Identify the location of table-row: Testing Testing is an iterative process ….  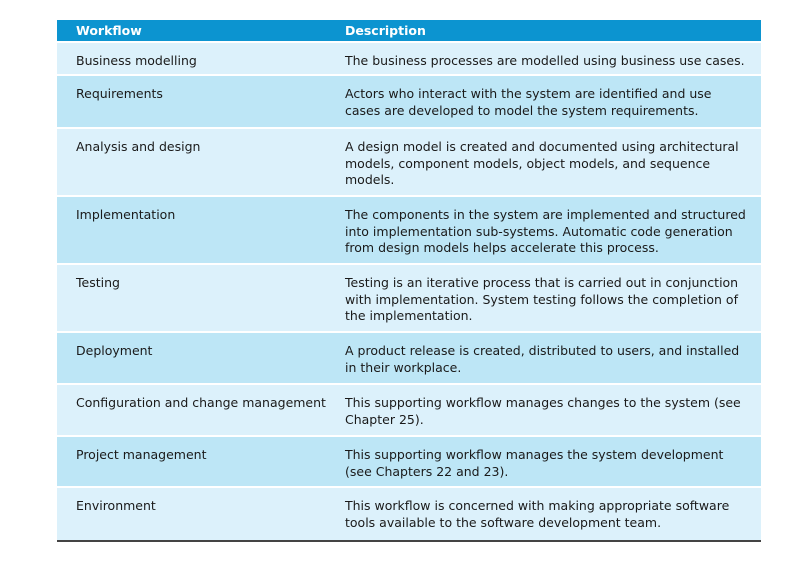
(409, 299).